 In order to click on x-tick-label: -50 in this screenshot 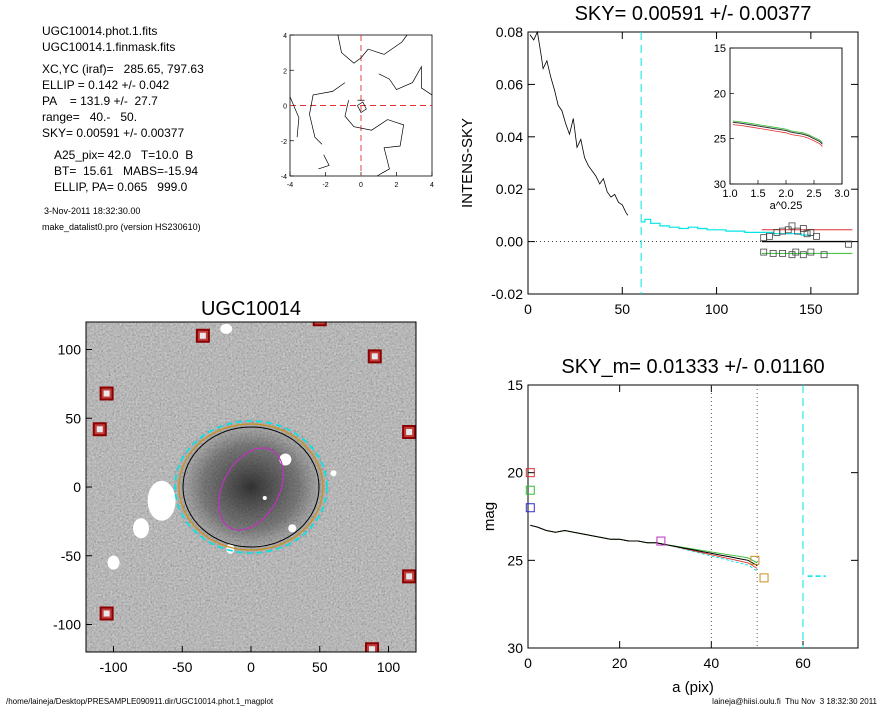, I will do `click(182, 667)`.